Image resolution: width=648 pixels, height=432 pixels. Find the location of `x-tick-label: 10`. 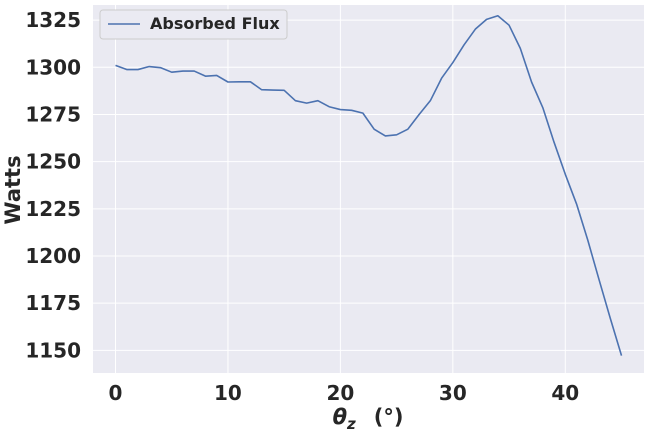

x-tick-label: 10 is located at coordinates (228, 393).